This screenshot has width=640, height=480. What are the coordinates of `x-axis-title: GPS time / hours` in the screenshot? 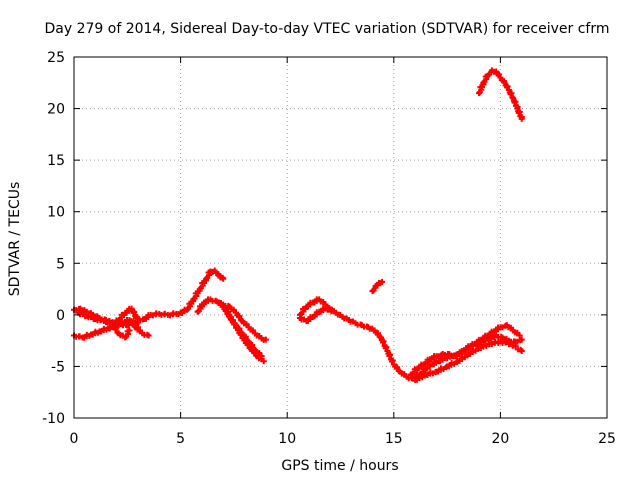 It's located at (339, 466).